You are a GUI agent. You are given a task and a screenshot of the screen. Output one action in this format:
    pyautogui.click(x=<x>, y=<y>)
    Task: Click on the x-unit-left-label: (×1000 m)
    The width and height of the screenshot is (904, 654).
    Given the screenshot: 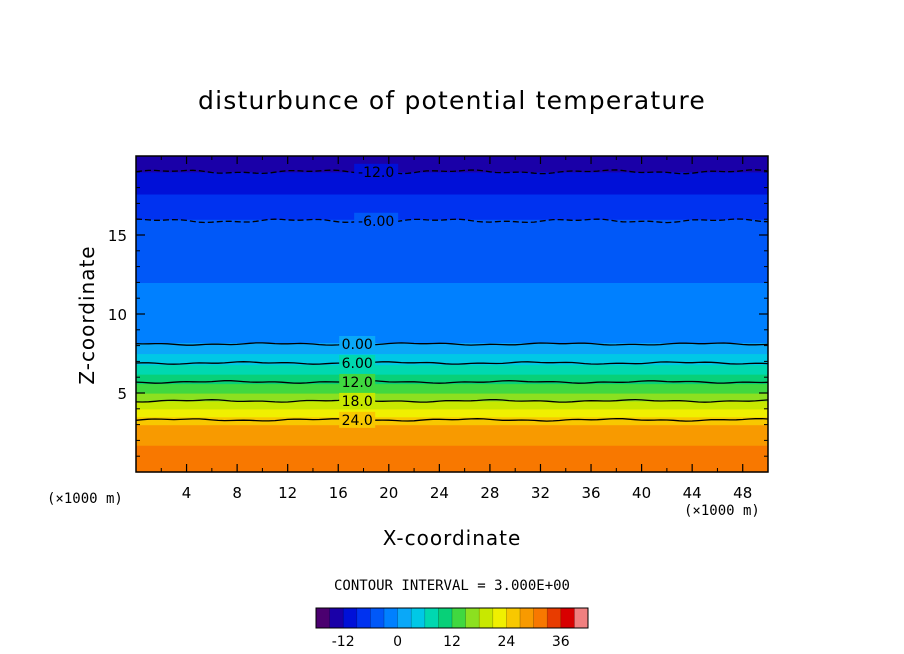 What is the action you would take?
    pyautogui.click(x=85, y=499)
    